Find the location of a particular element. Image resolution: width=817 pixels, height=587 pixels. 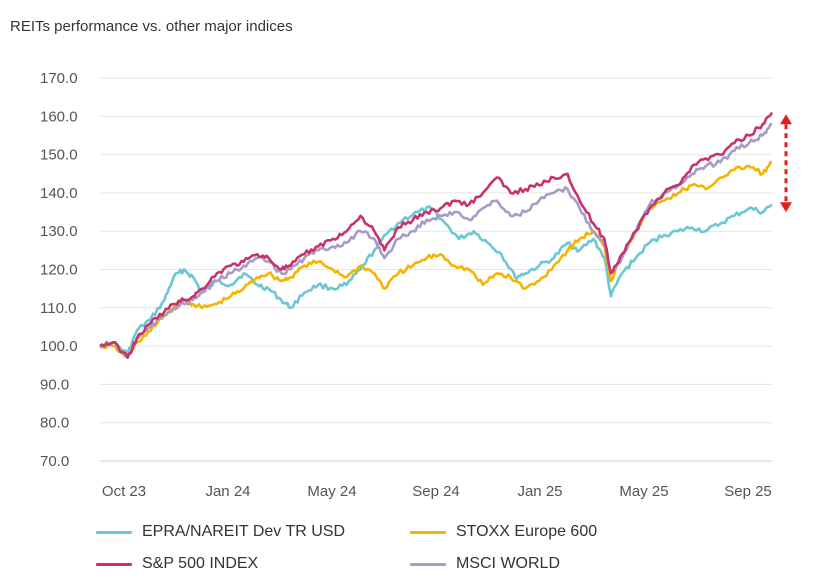

y-tick-label: 120.0 is located at coordinates (59, 270).